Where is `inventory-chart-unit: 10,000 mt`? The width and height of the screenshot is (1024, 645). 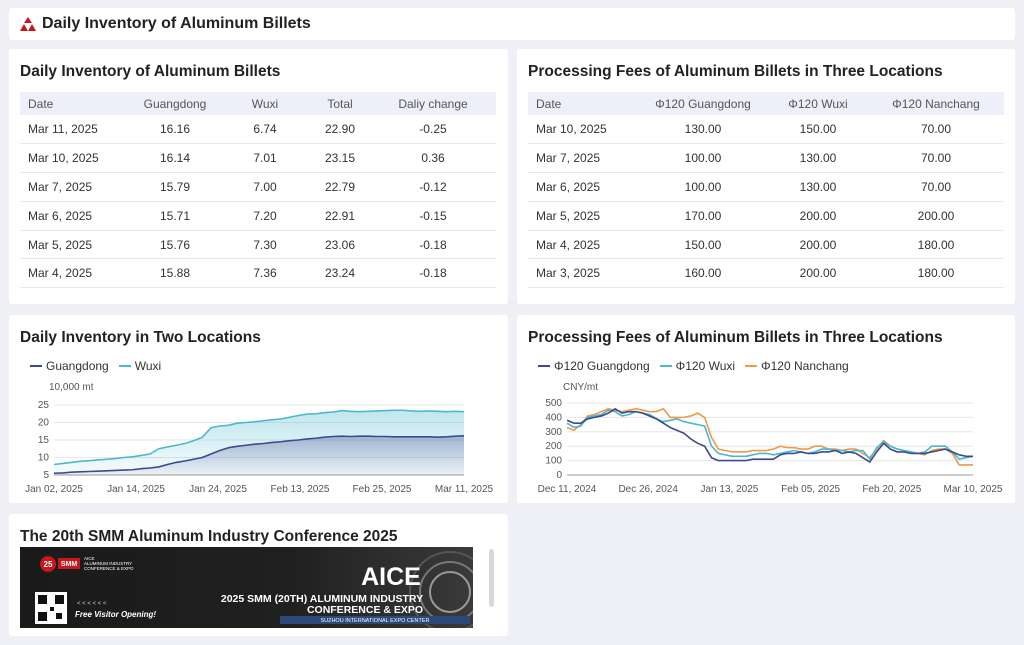 inventory-chart-unit: 10,000 mt is located at coordinates (71, 387).